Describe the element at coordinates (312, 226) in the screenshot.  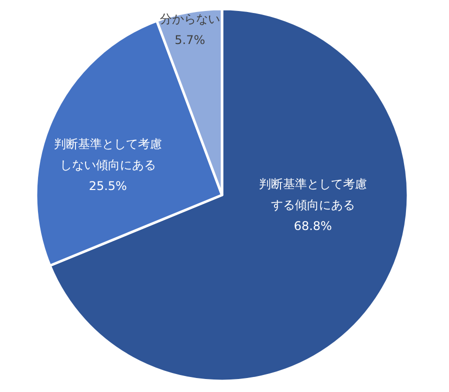
I see `data-label: 68.8%` at that location.